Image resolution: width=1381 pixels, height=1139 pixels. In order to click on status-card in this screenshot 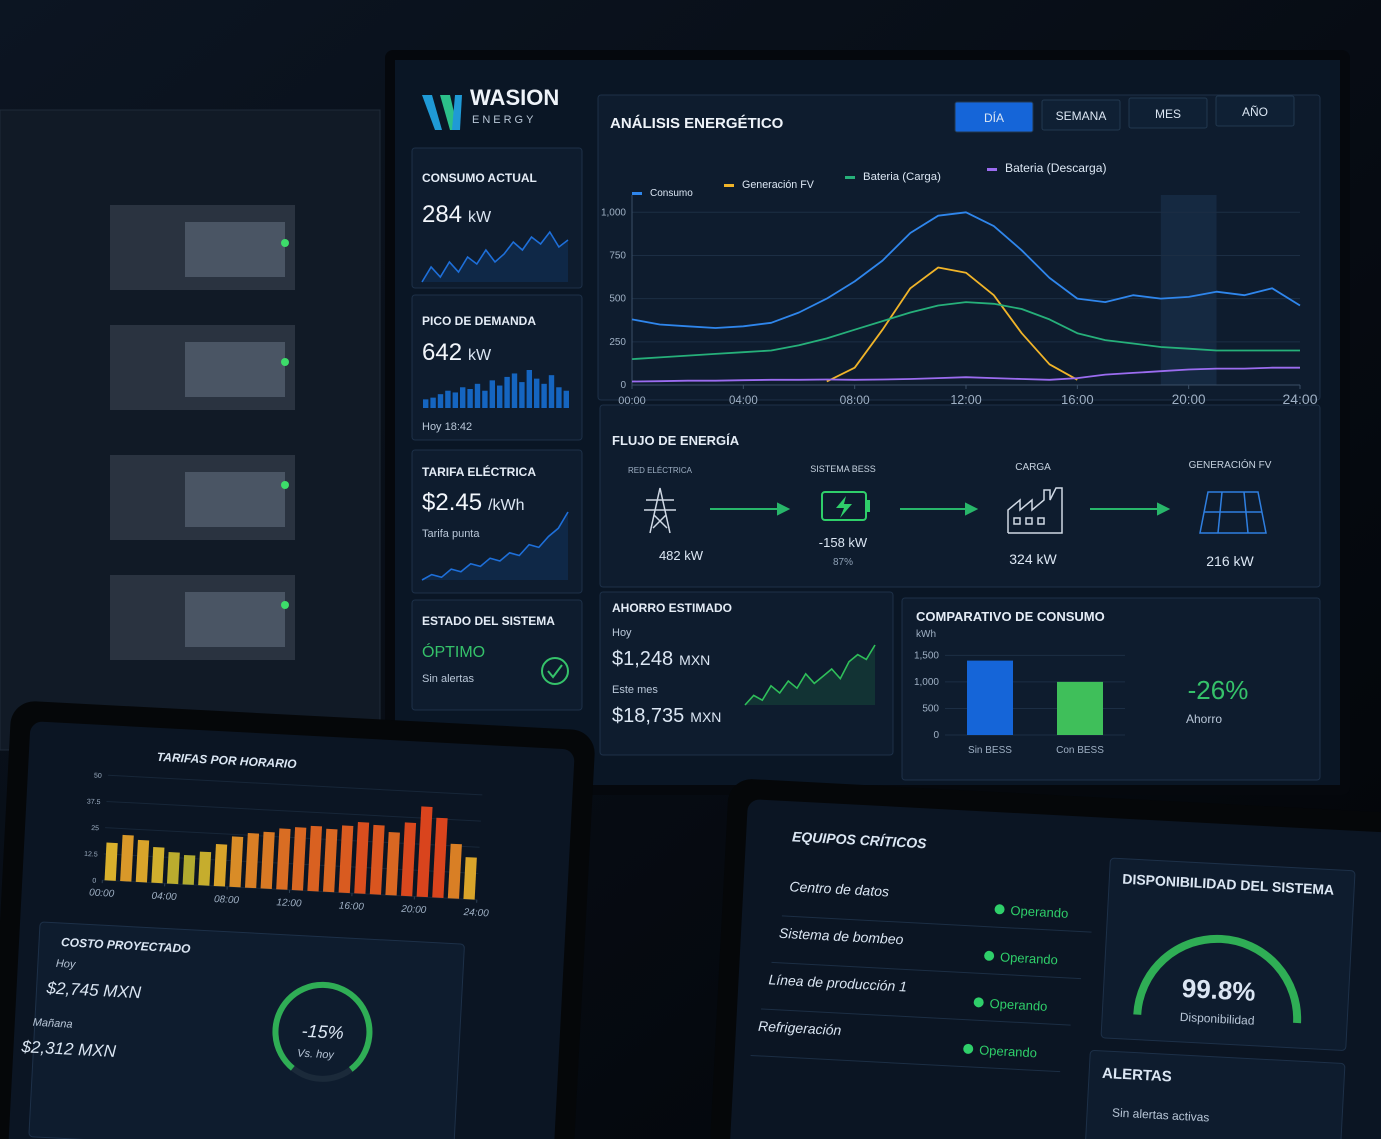, I will do `click(497, 655)`.